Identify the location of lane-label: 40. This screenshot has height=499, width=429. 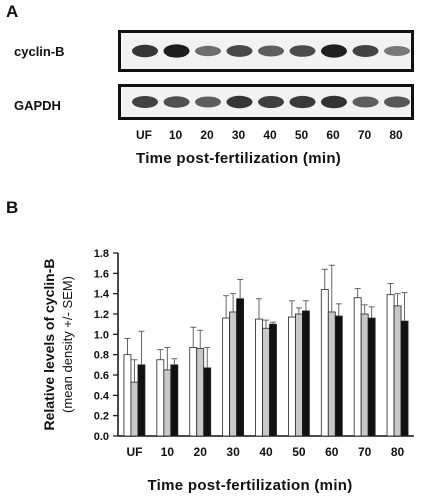
(270, 135).